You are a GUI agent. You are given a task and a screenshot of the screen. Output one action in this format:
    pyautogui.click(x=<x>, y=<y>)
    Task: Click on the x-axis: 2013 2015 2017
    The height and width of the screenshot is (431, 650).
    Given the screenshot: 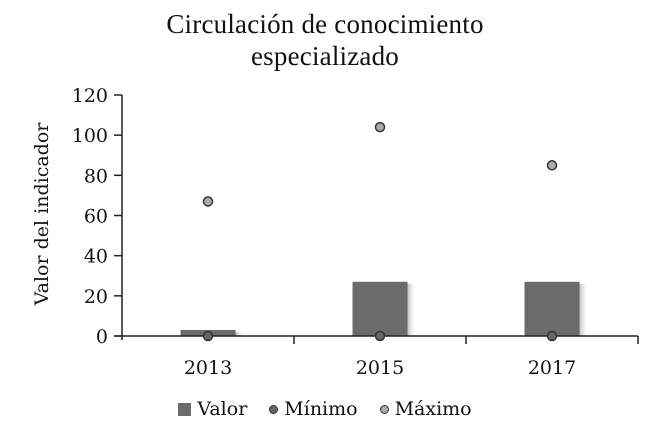 What is the action you would take?
    pyautogui.click(x=376, y=357)
    